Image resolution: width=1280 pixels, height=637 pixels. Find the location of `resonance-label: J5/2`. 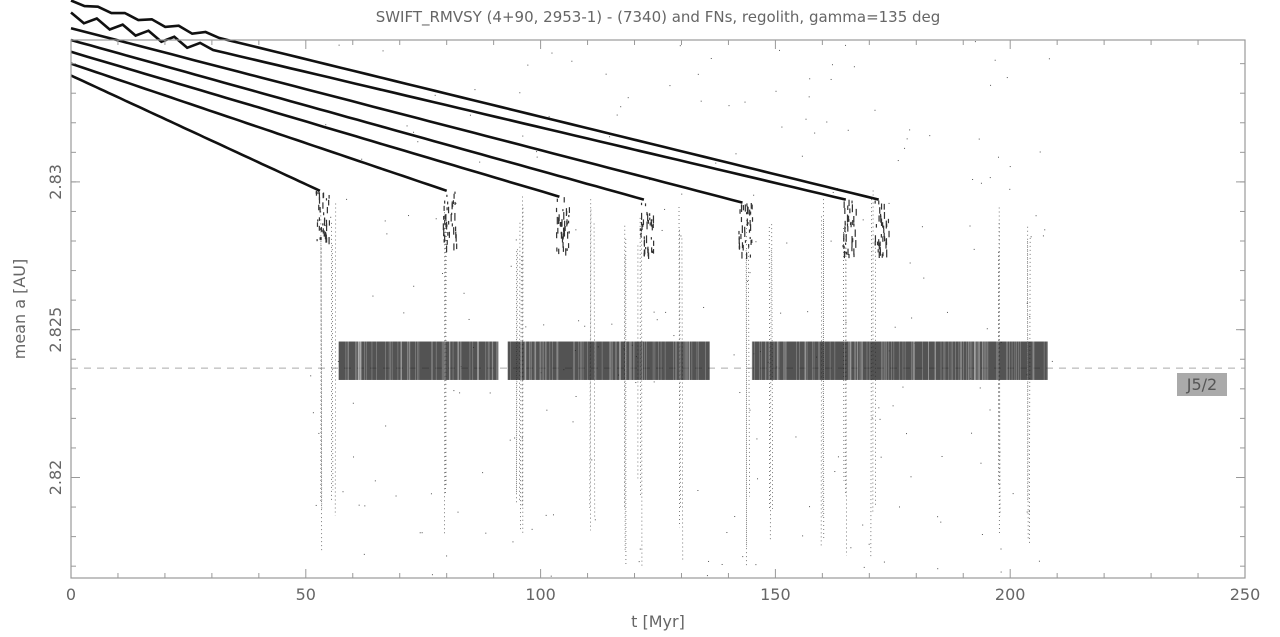

resonance-label: J5/2 is located at coordinates (1201, 384).